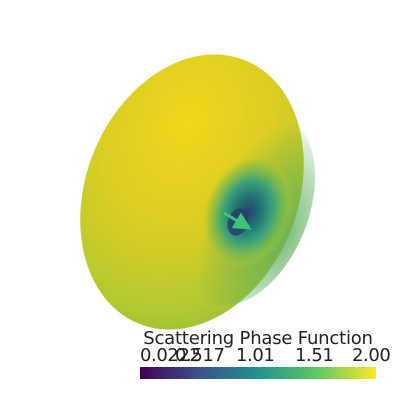 This screenshot has width=400, height=400. Describe the element at coordinates (314, 355) in the screenshot. I see `colorbar-tick-label: 1.51` at that location.